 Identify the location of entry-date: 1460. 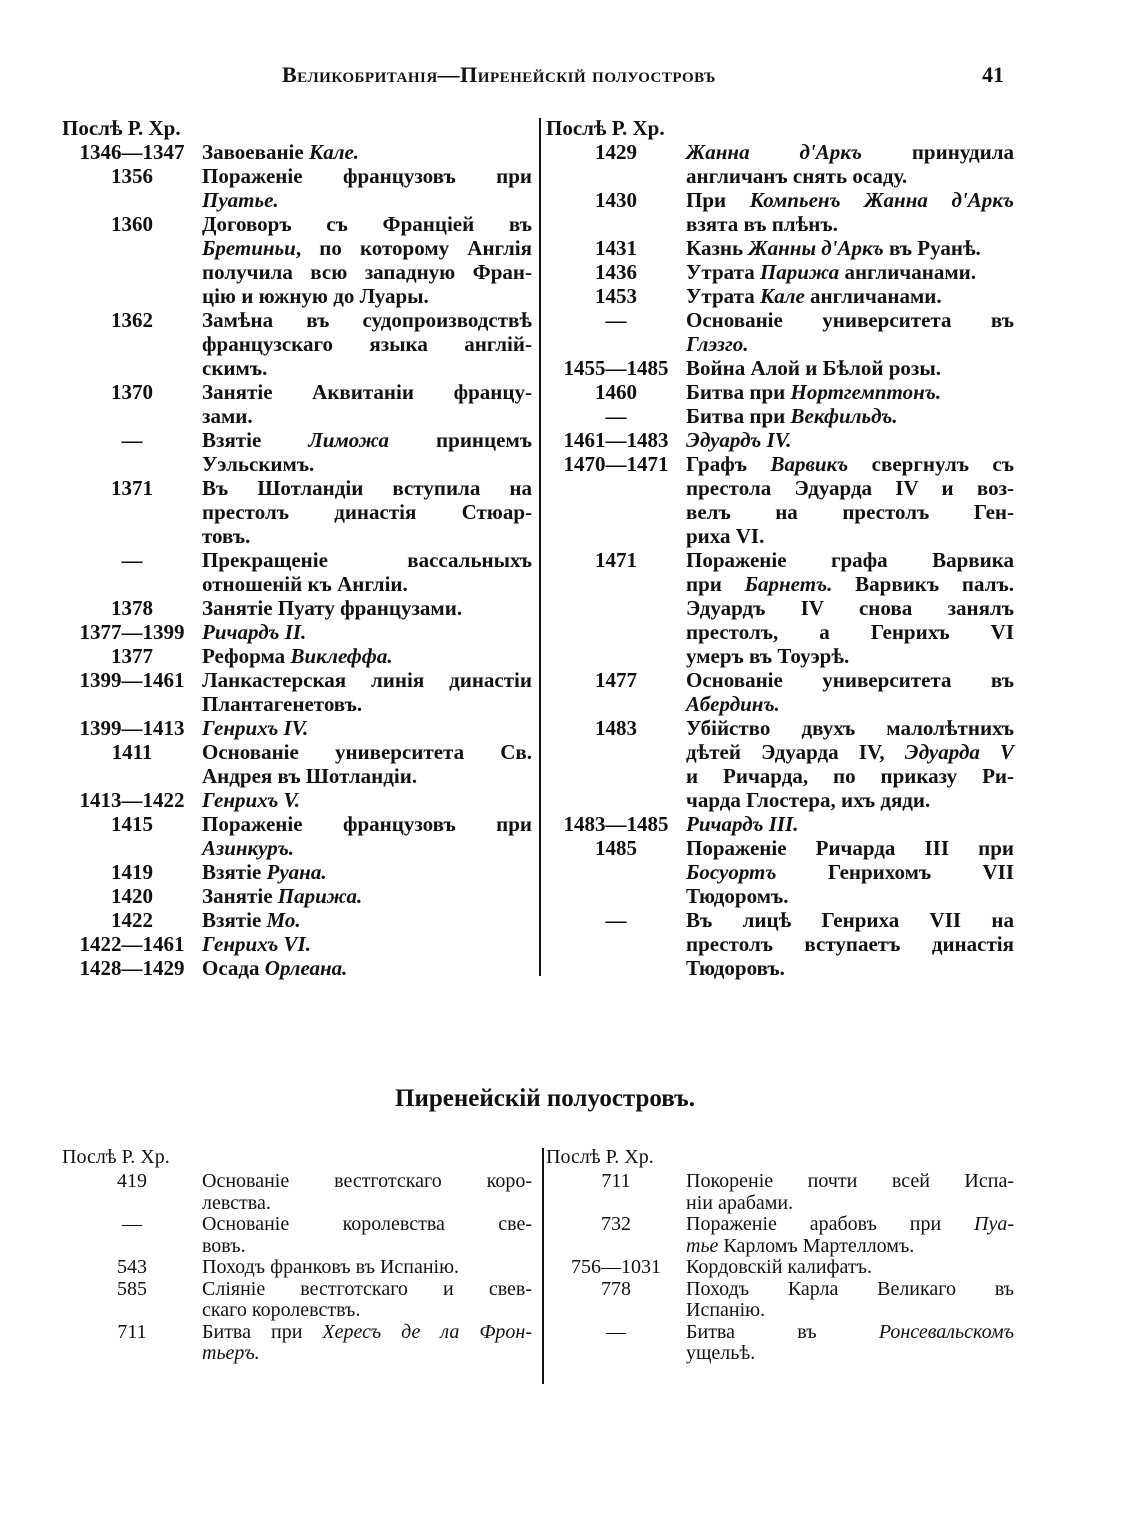
(616, 392).